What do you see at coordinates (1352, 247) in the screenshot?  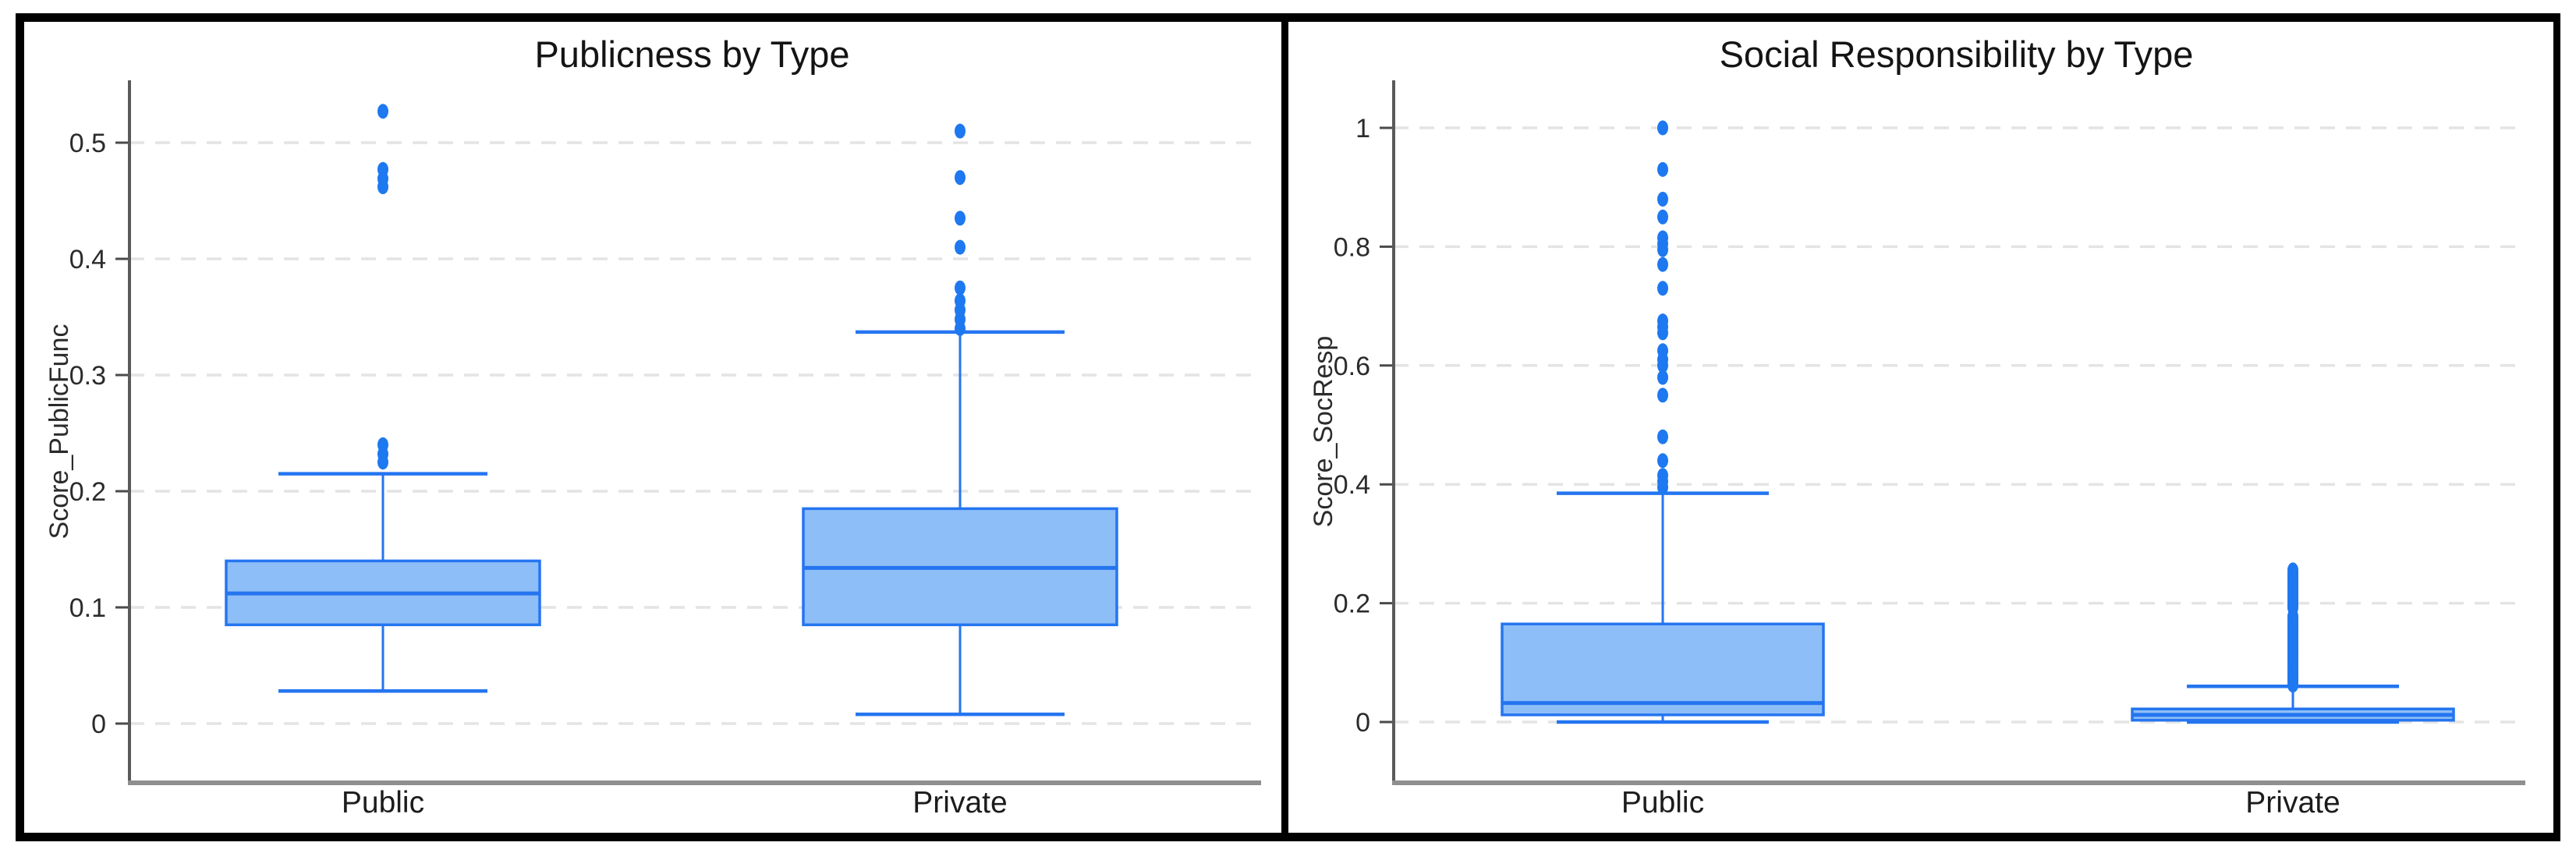 I see `y-tick-label: 0.8` at bounding box center [1352, 247].